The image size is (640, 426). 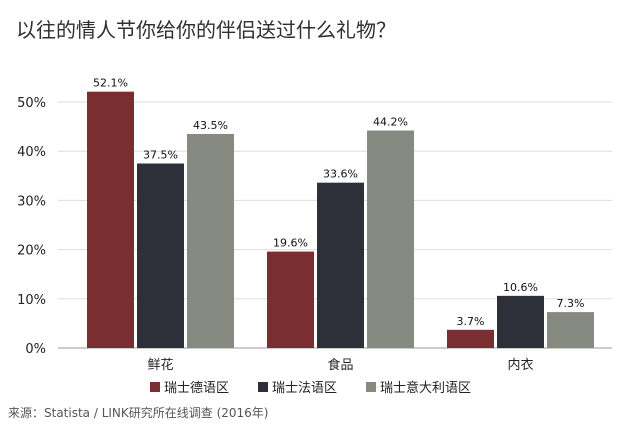 What do you see at coordinates (31, 103) in the screenshot?
I see `y-tick-label: 50%` at bounding box center [31, 103].